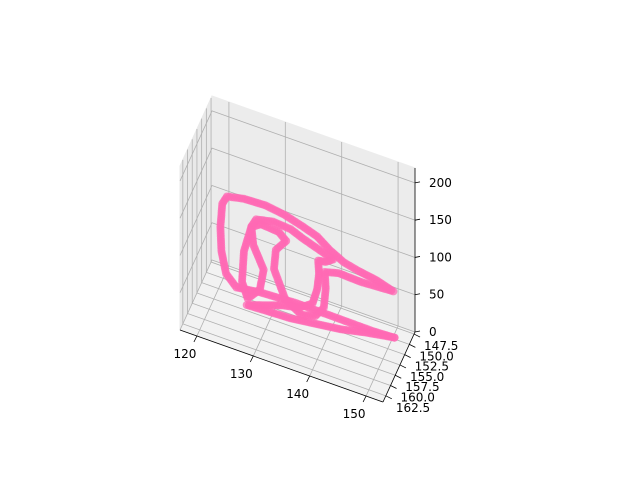 The image size is (640, 480). Describe the element at coordinates (441, 346) in the screenshot. I see `y-tick-label: 147.5` at that location.